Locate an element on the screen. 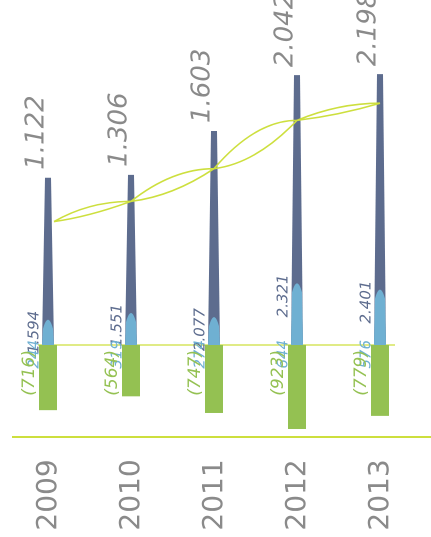  x-tick-label: 2010 is located at coordinates (129, 494).